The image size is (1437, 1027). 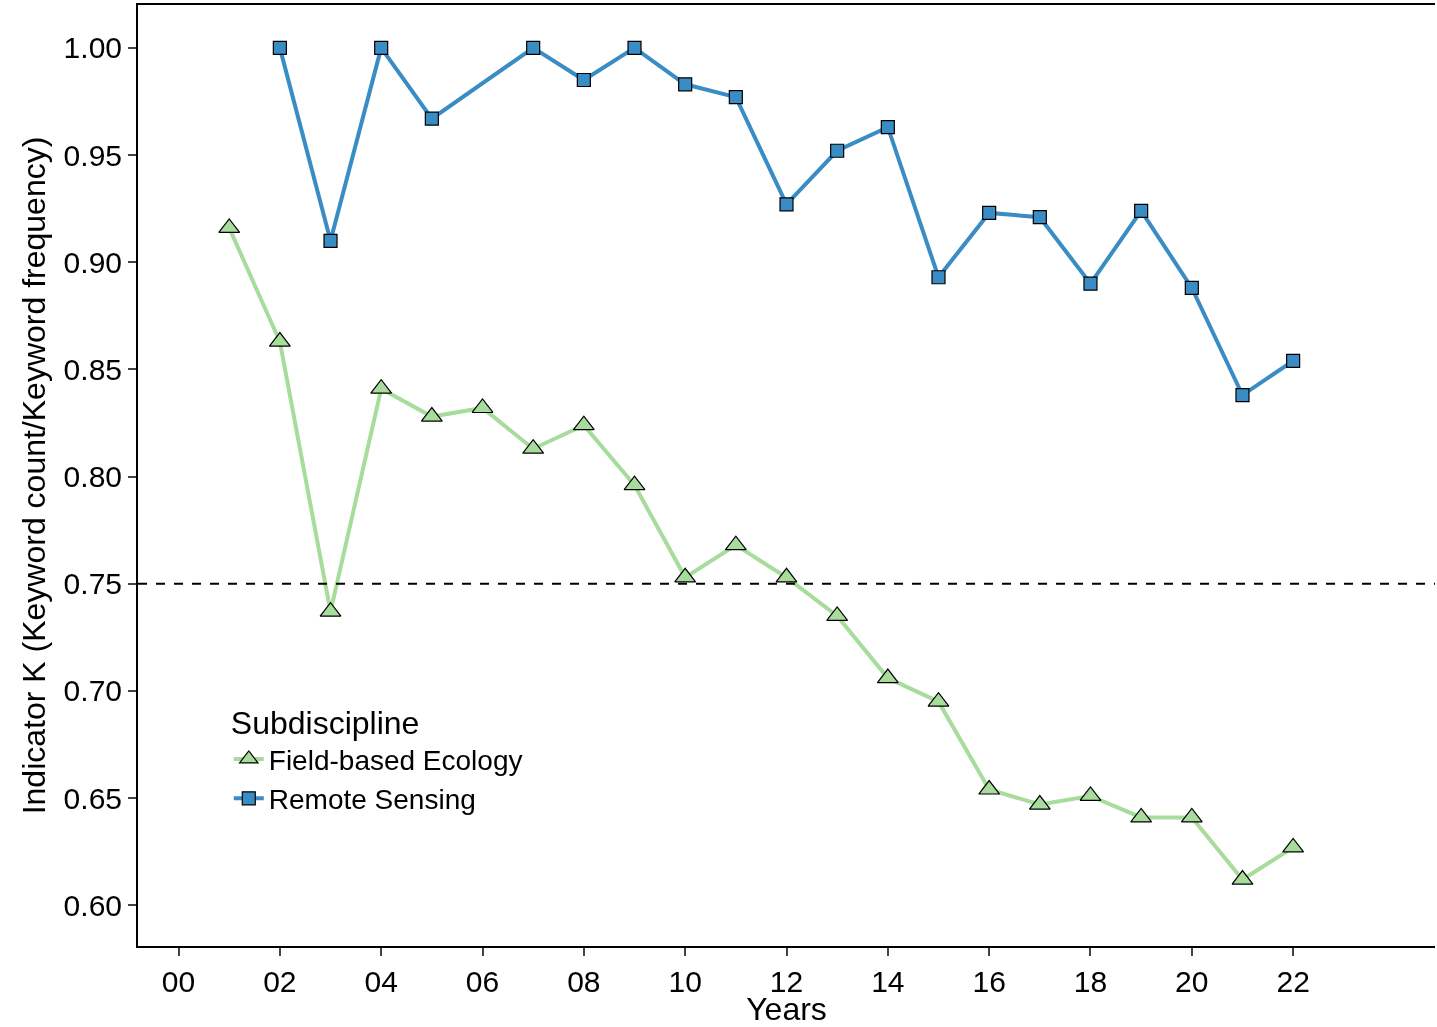 I want to click on y-tick-label: 0.95, so click(x=92, y=155).